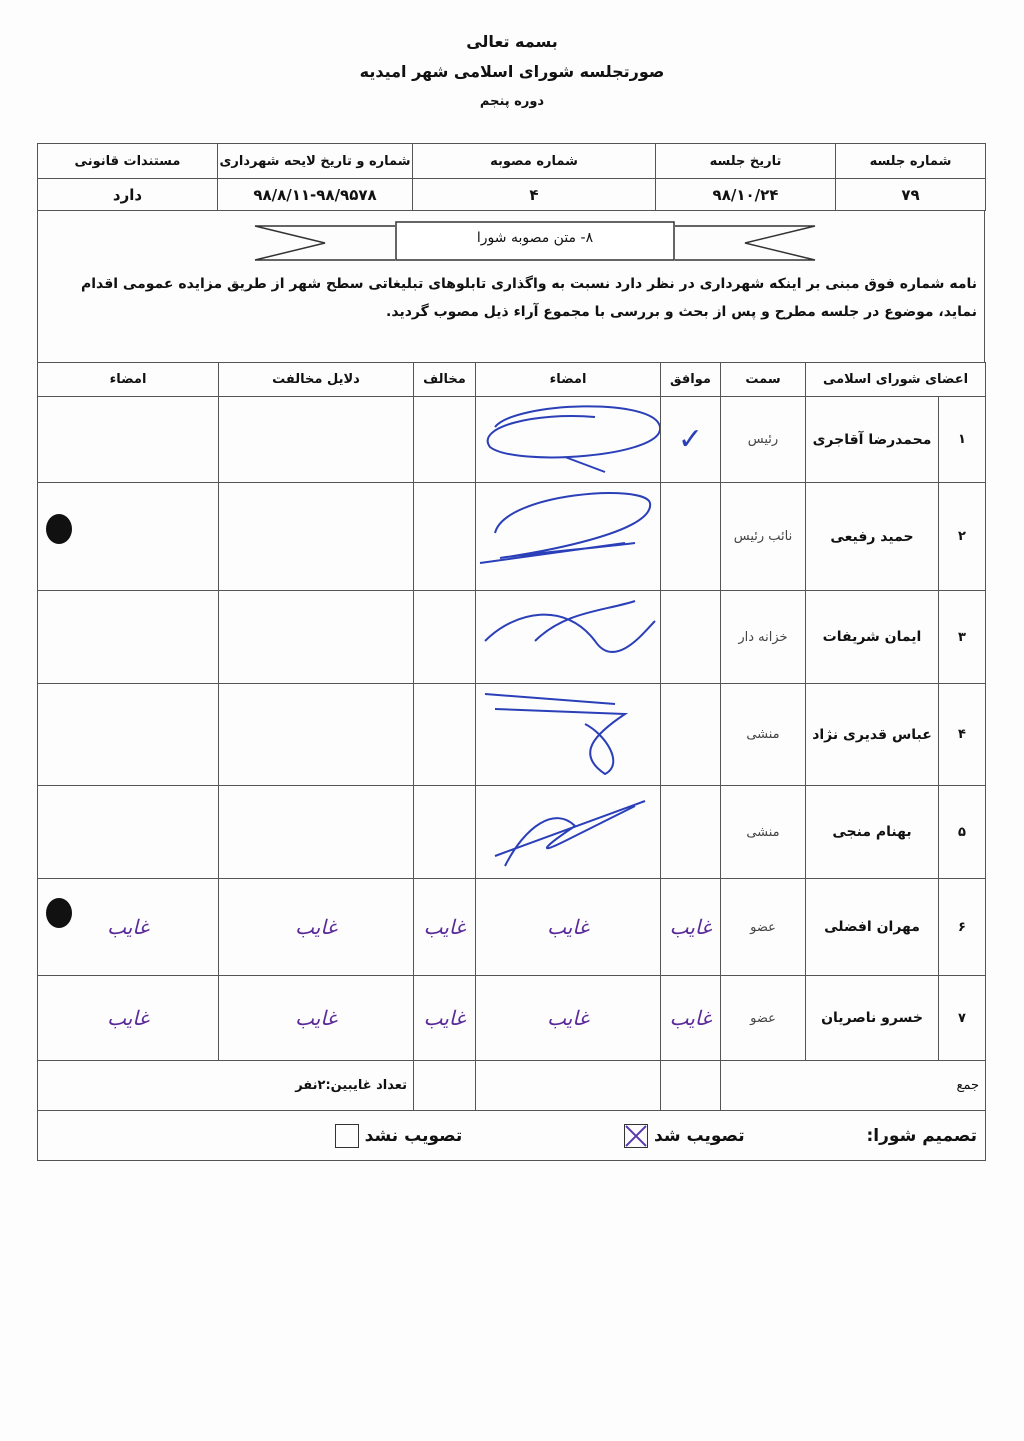  I want to click on header-session-number: شماره جلسه, so click(910, 161).